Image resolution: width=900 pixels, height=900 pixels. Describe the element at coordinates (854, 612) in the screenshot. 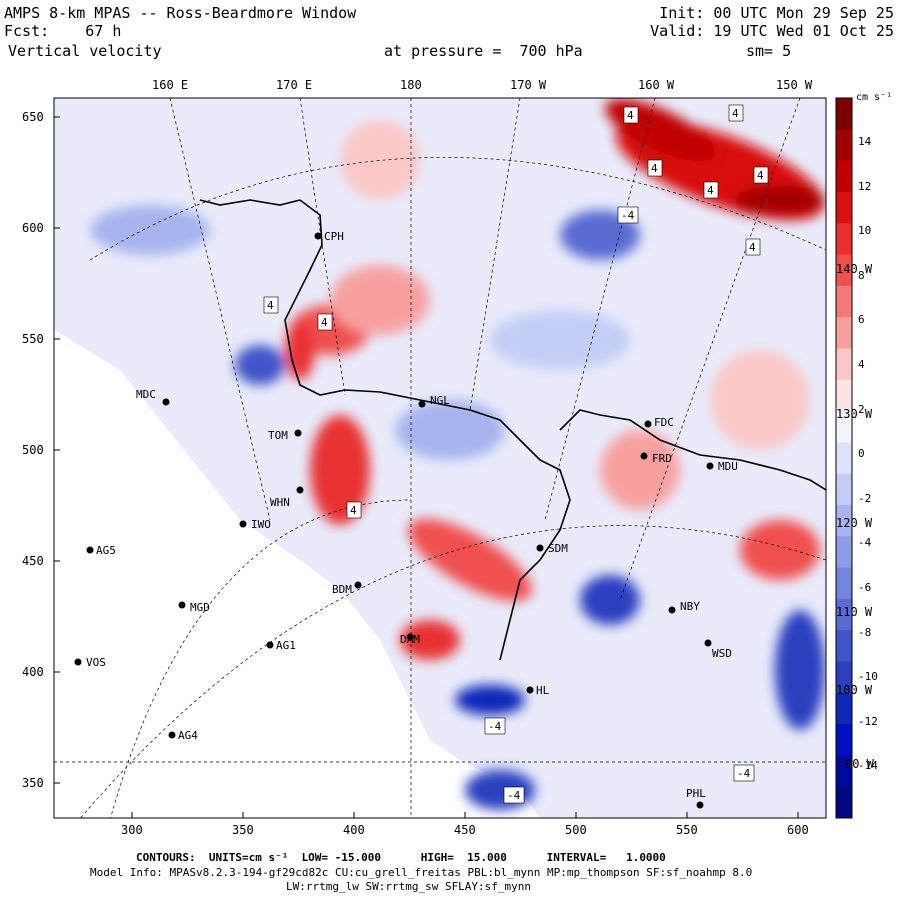

I see `lon-label-110w: 110 W` at that location.